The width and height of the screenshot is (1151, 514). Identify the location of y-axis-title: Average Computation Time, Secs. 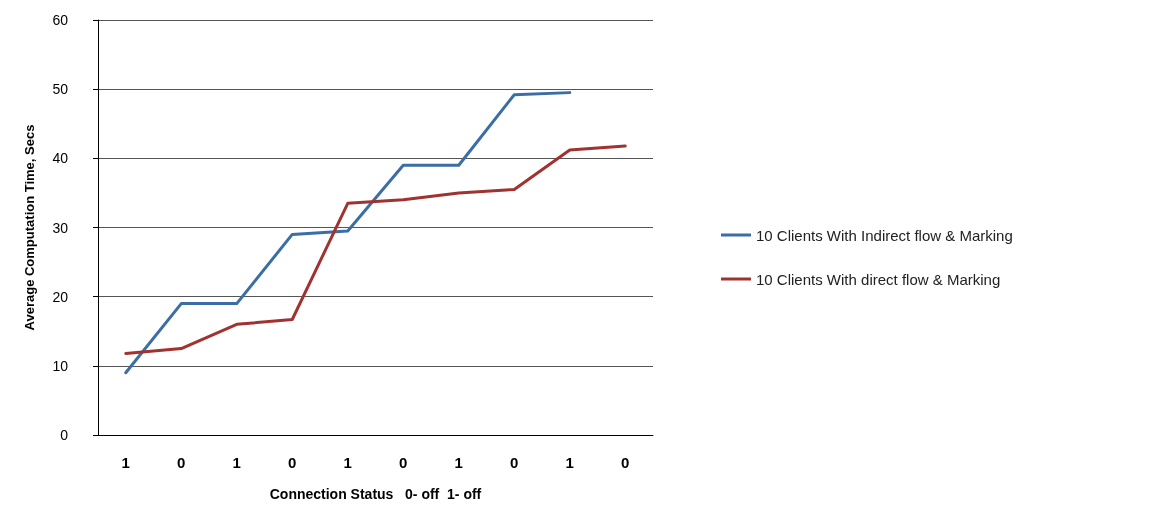
(29, 227).